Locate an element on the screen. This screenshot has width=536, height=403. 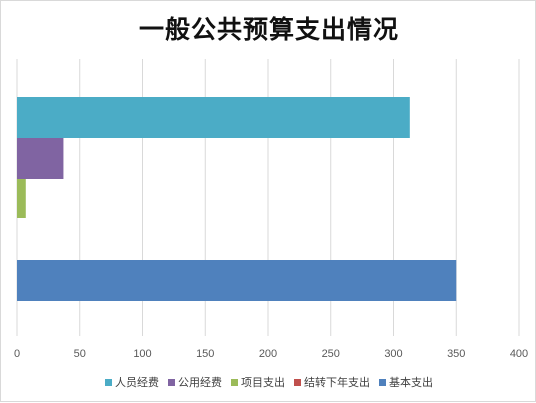
bar-基本支出 is located at coordinates (237, 280).